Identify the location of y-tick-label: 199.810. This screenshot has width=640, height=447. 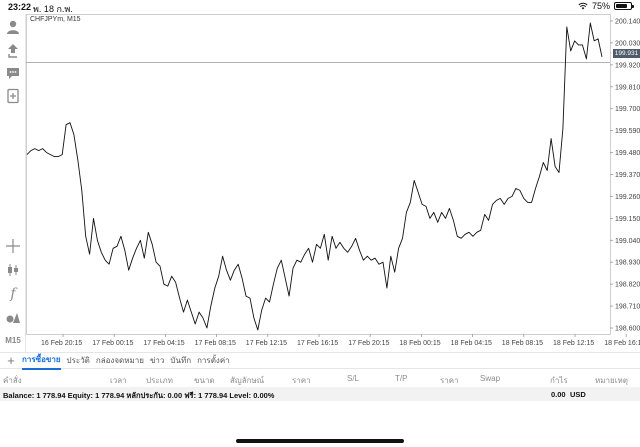
(627, 87).